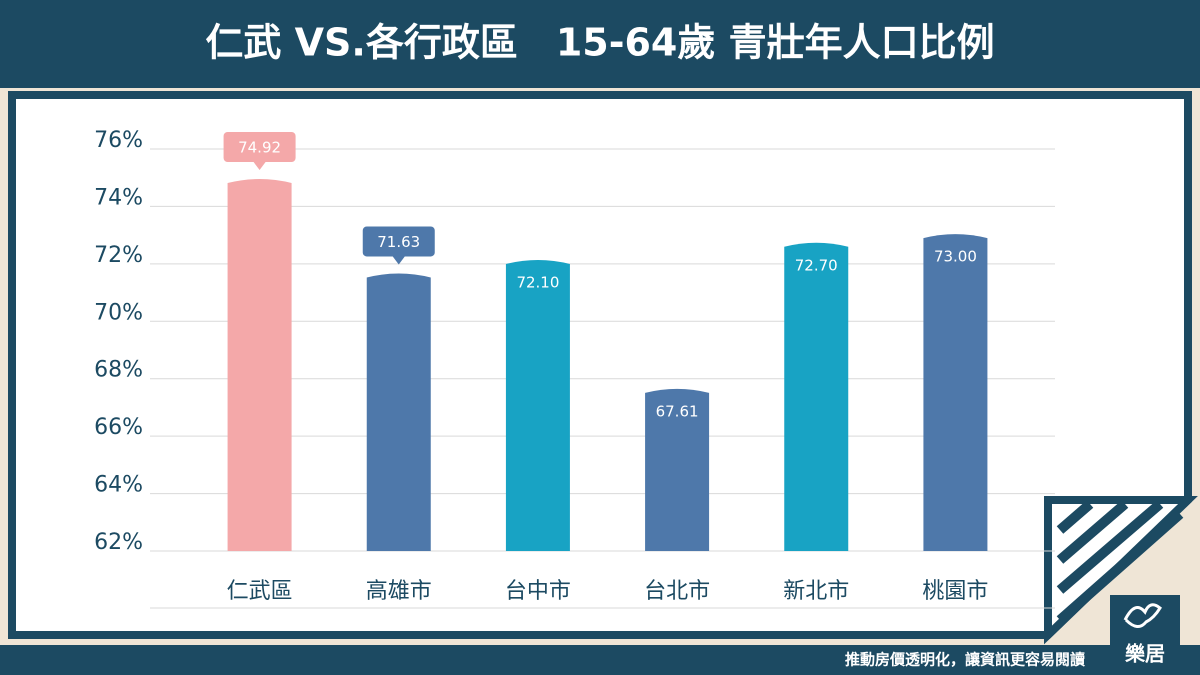  I want to click on x-tick-label: 桃園市, so click(955, 591).